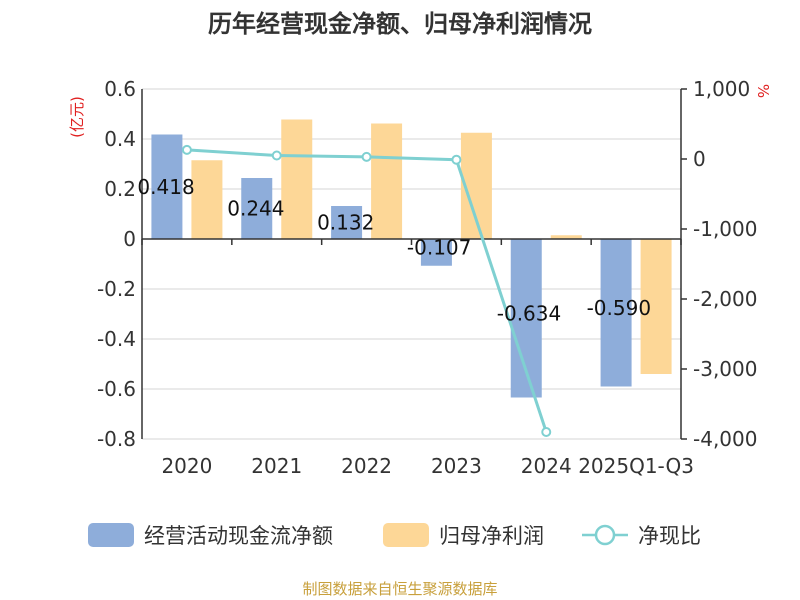  What do you see at coordinates (238, 536) in the screenshot?
I see `legend-label: 经营活动现金流净额` at bounding box center [238, 536].